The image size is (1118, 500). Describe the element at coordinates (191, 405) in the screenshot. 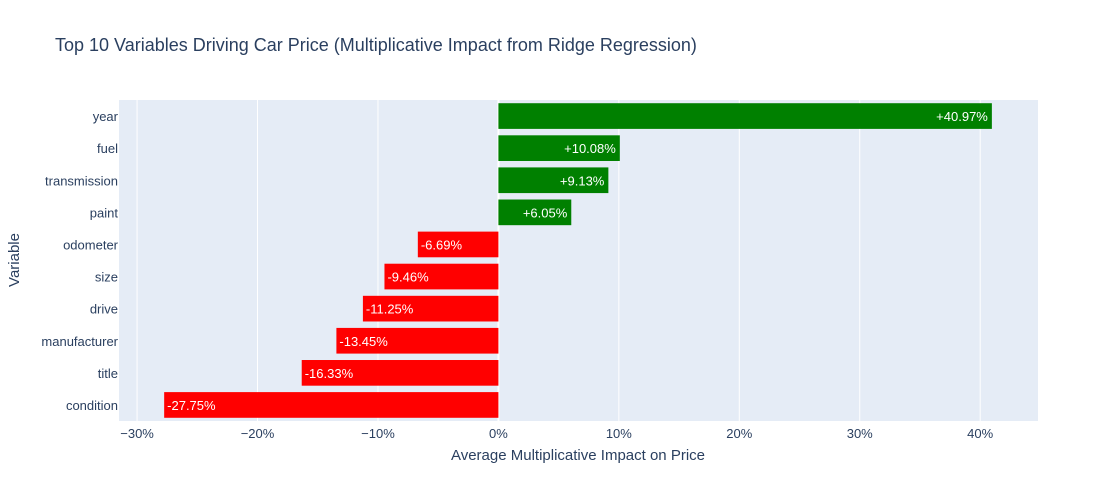

I see `bar-label-condition: -27.75%` at that location.